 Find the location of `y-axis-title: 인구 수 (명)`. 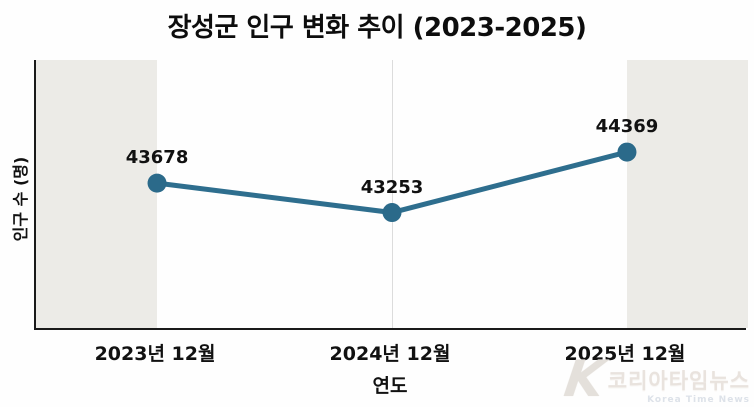

y-axis-title: 인구 수 (명) is located at coordinates (20, 199).